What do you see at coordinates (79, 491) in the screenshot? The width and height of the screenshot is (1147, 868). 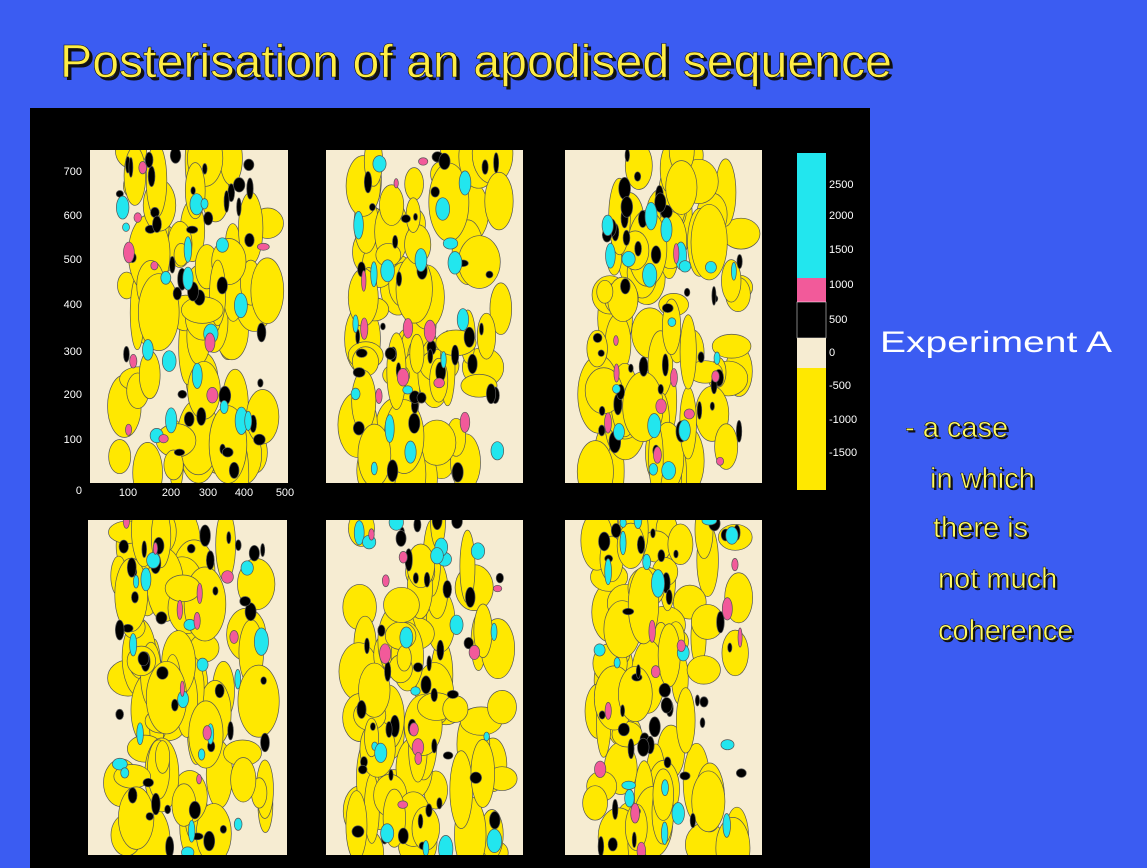 I see `y-axis-label: 0` at bounding box center [79, 491].